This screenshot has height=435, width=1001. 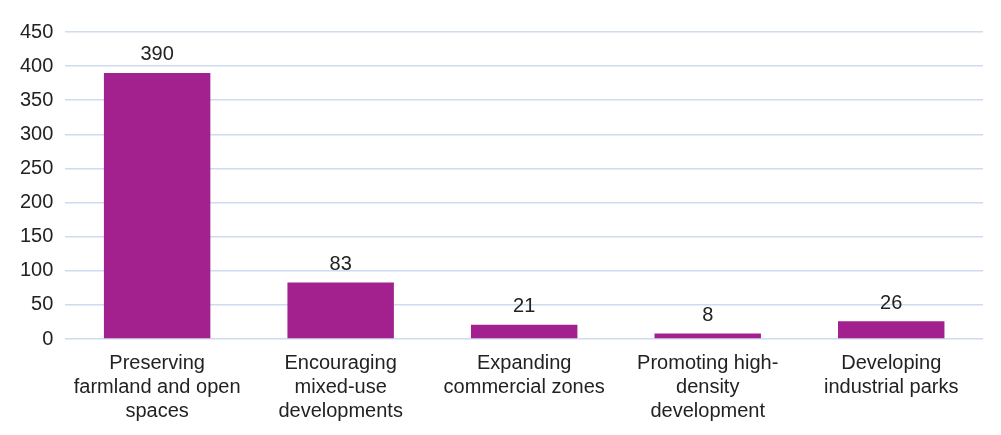 I want to click on data-label: 26, so click(x=891, y=301).